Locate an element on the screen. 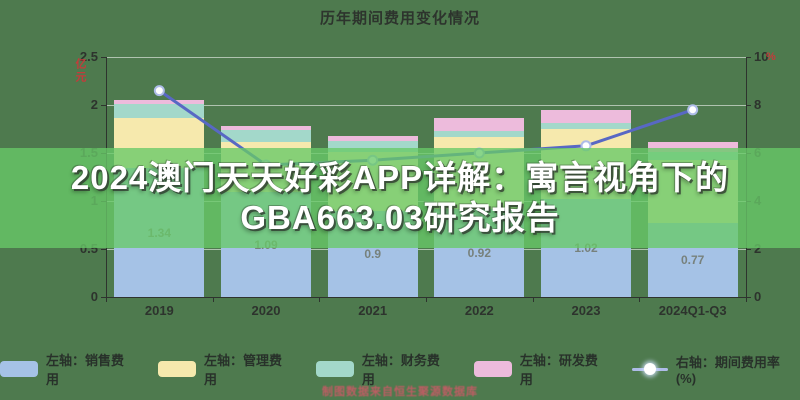 The width and height of the screenshot is (800, 400). legend-item-label: 左轴：财务费用 is located at coordinates (400, 370).